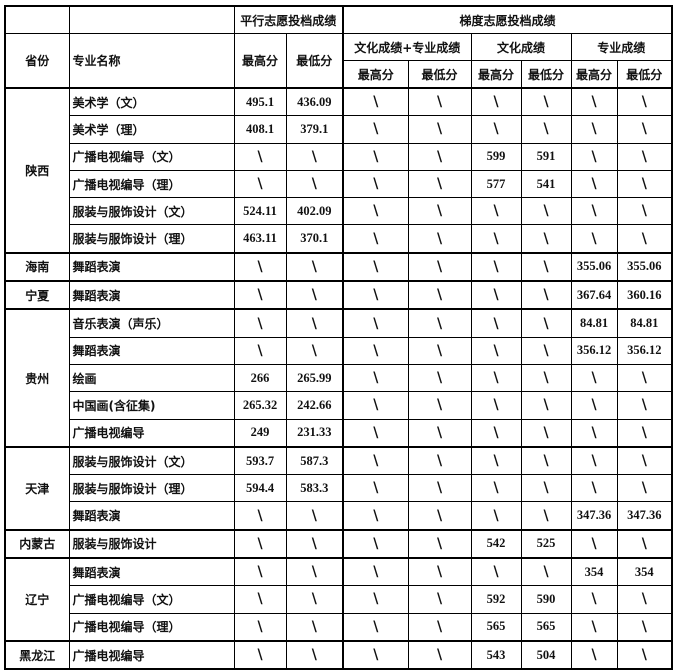  Describe the element at coordinates (375, 74) in the screenshot. I see `cpm-max-header: 最高分` at that location.